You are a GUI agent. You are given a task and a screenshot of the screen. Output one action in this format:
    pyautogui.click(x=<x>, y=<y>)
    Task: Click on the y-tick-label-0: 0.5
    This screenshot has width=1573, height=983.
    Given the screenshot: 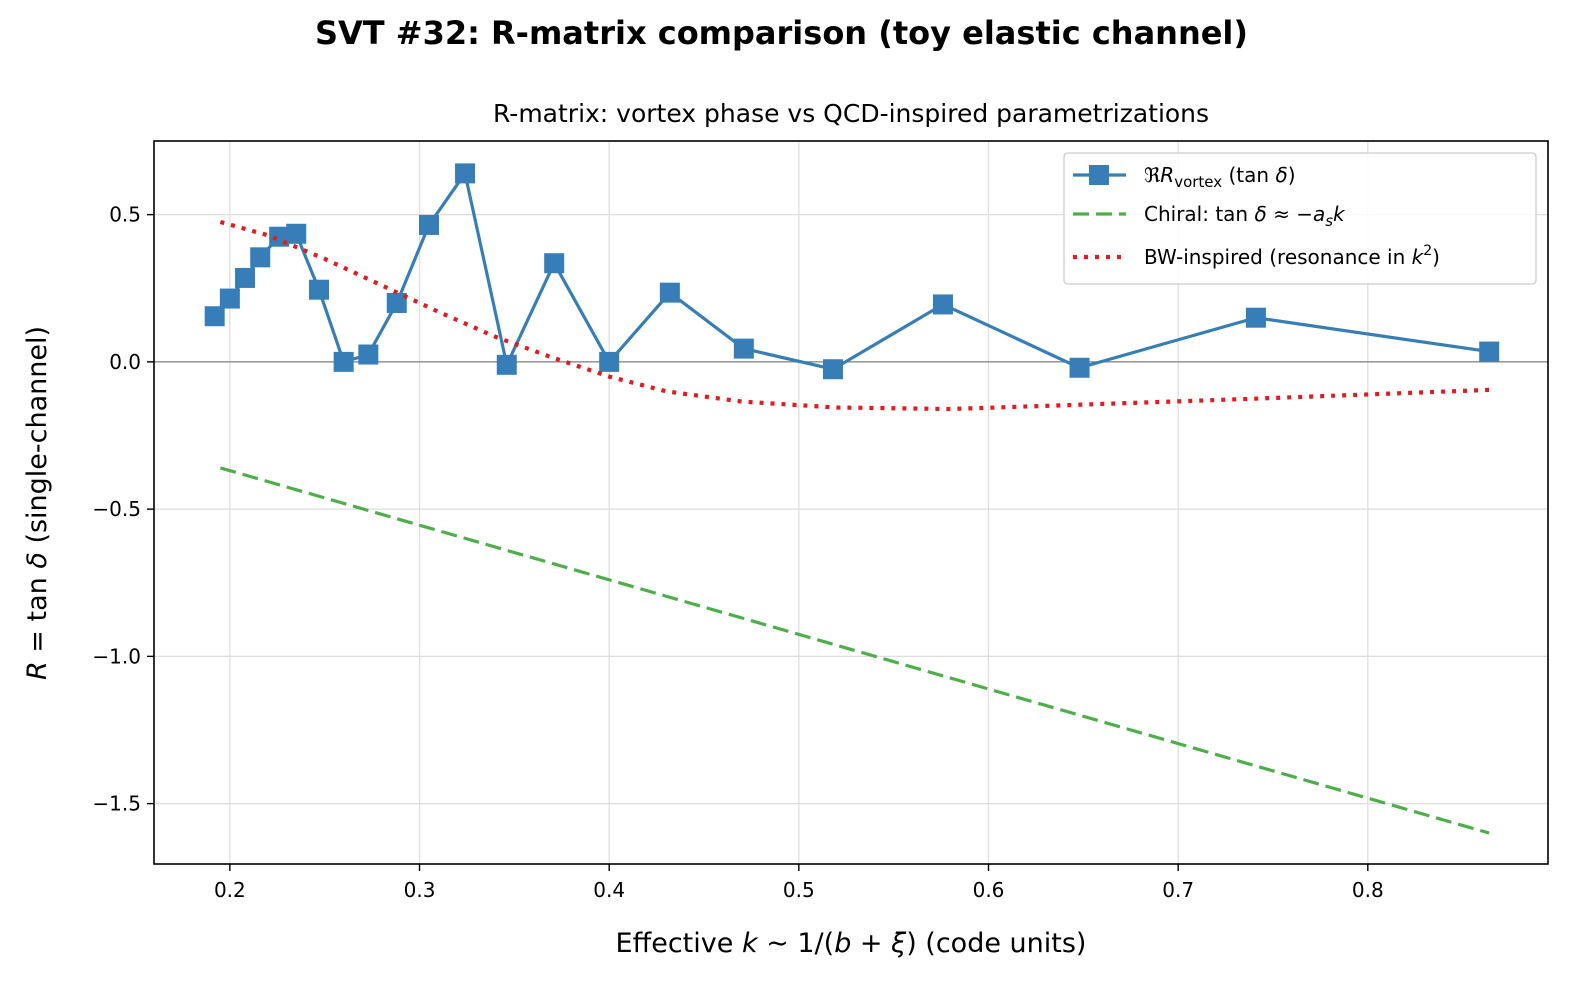 What is the action you would take?
    pyautogui.click(x=125, y=215)
    